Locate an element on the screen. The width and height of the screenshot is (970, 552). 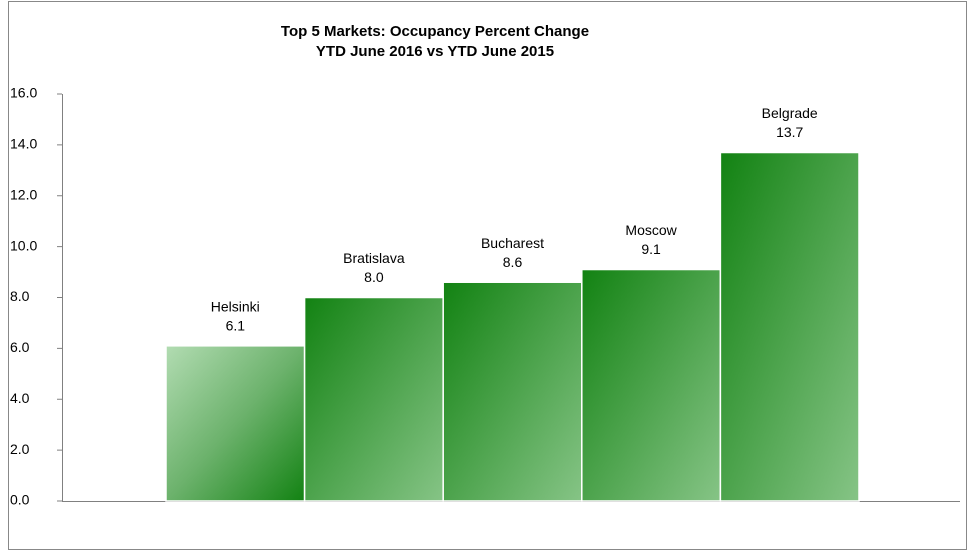
data-label: 13.7 is located at coordinates (789, 132).